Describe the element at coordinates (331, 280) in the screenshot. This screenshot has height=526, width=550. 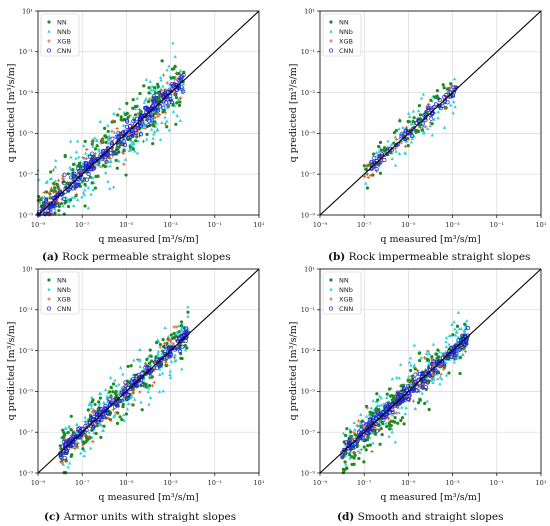
I see `legend-marker-nn` at that location.